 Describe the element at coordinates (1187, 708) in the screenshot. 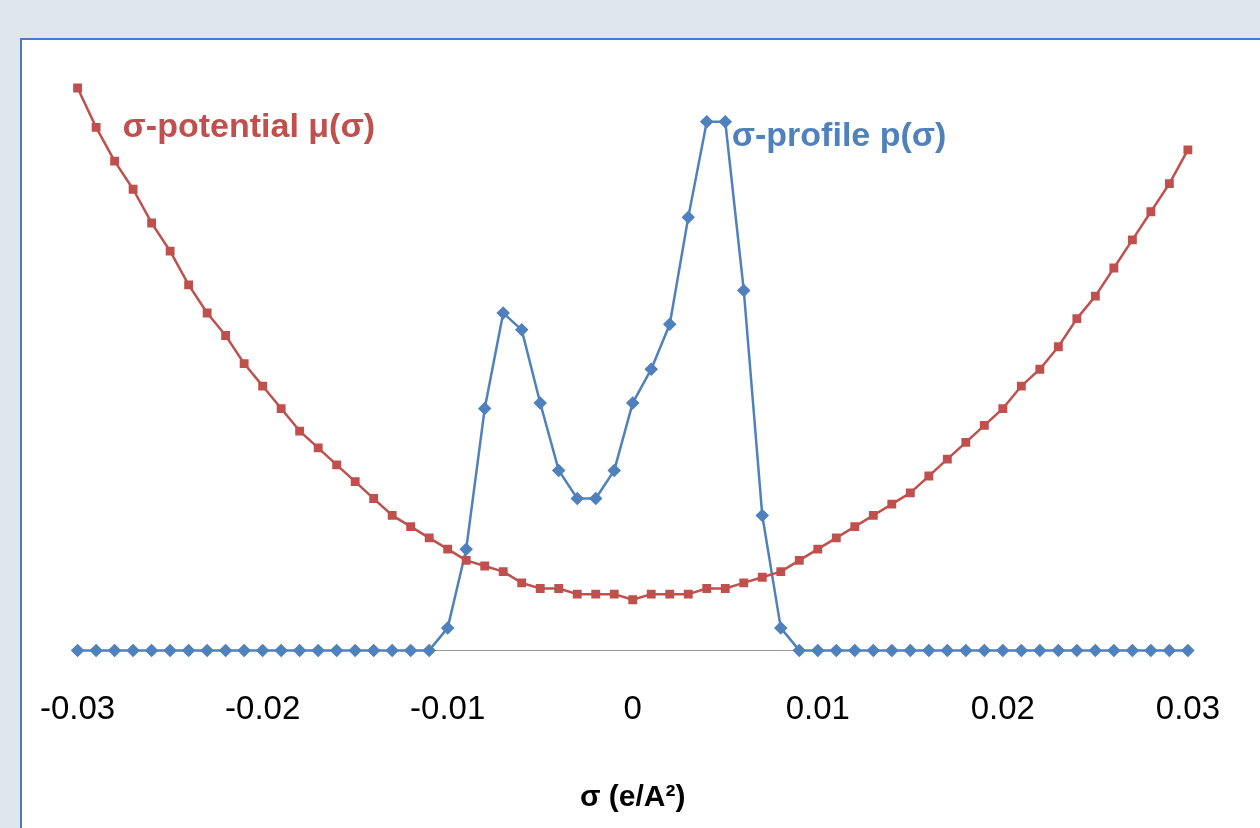

I see `x-tick-label: 0.03` at that location.